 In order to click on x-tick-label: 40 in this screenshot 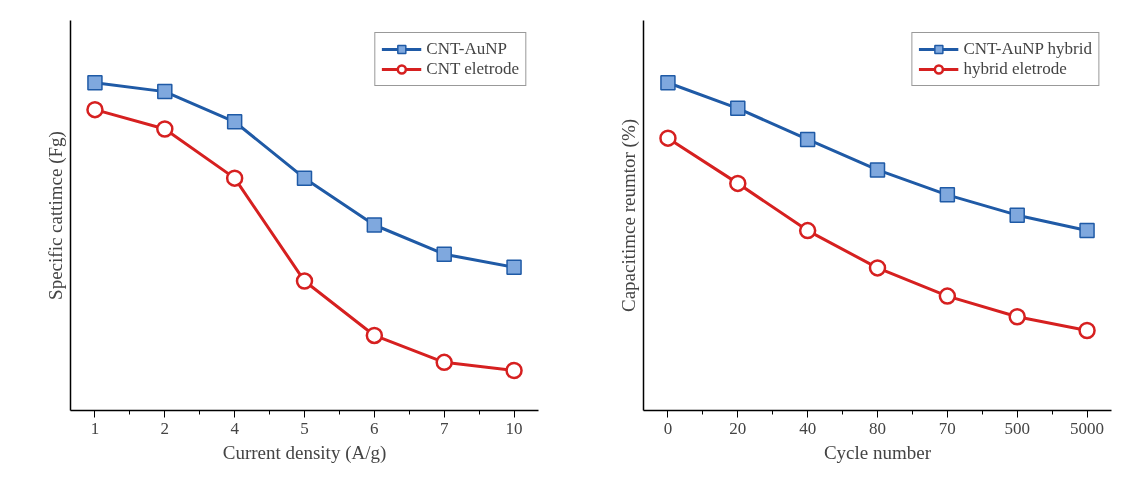, I will do `click(808, 428)`.